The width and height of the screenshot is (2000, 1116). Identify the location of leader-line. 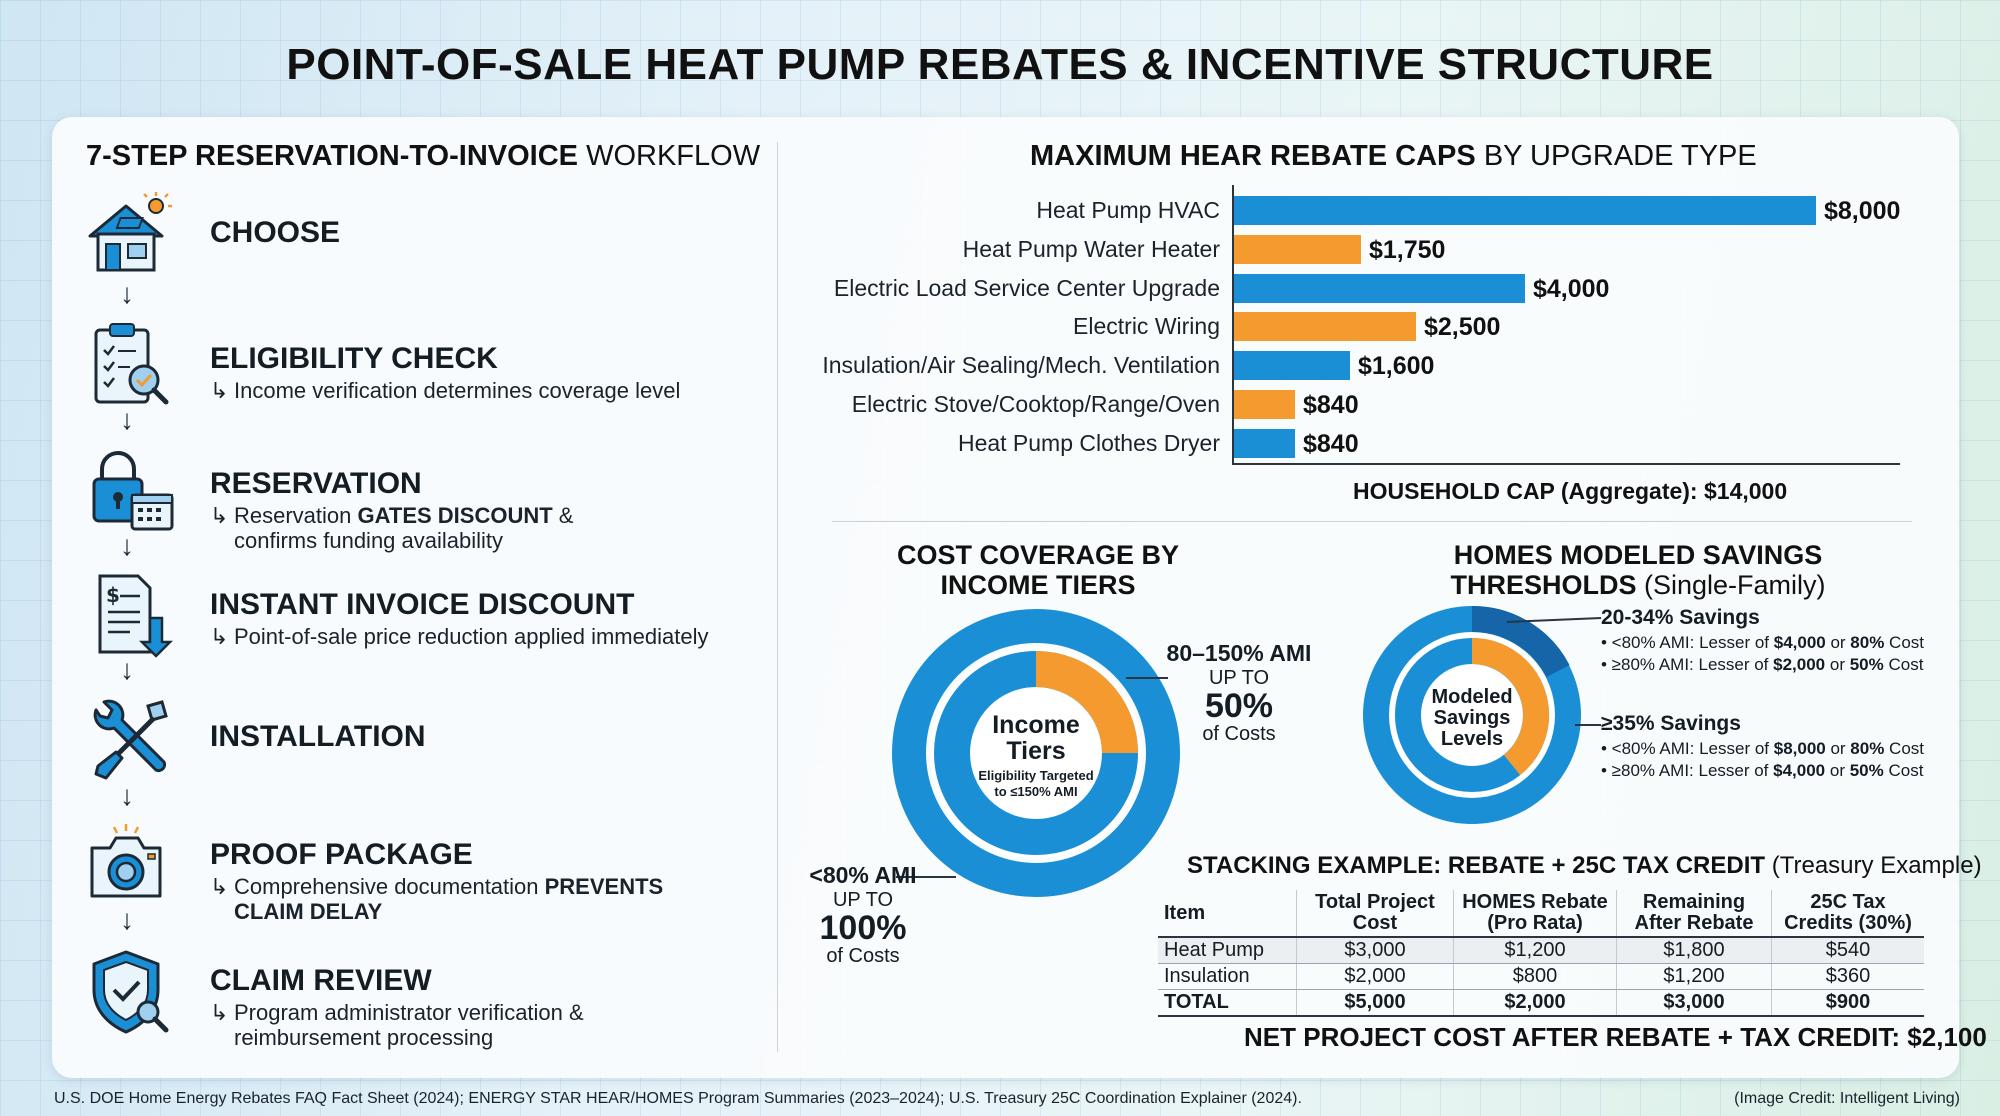
(1147, 678).